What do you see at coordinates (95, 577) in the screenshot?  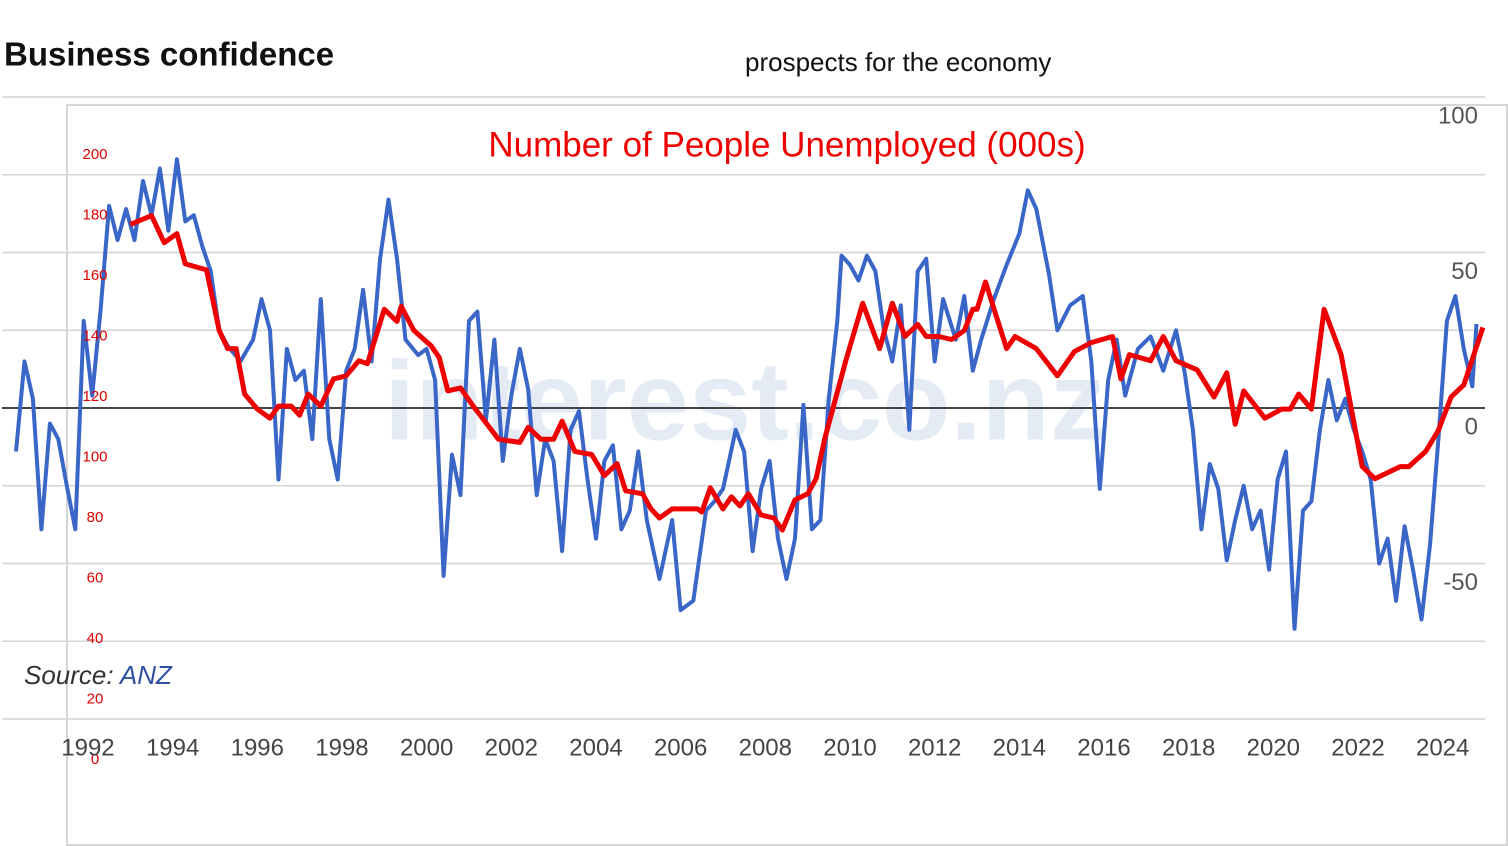 I see `y2-tick-label: 60` at bounding box center [95, 577].